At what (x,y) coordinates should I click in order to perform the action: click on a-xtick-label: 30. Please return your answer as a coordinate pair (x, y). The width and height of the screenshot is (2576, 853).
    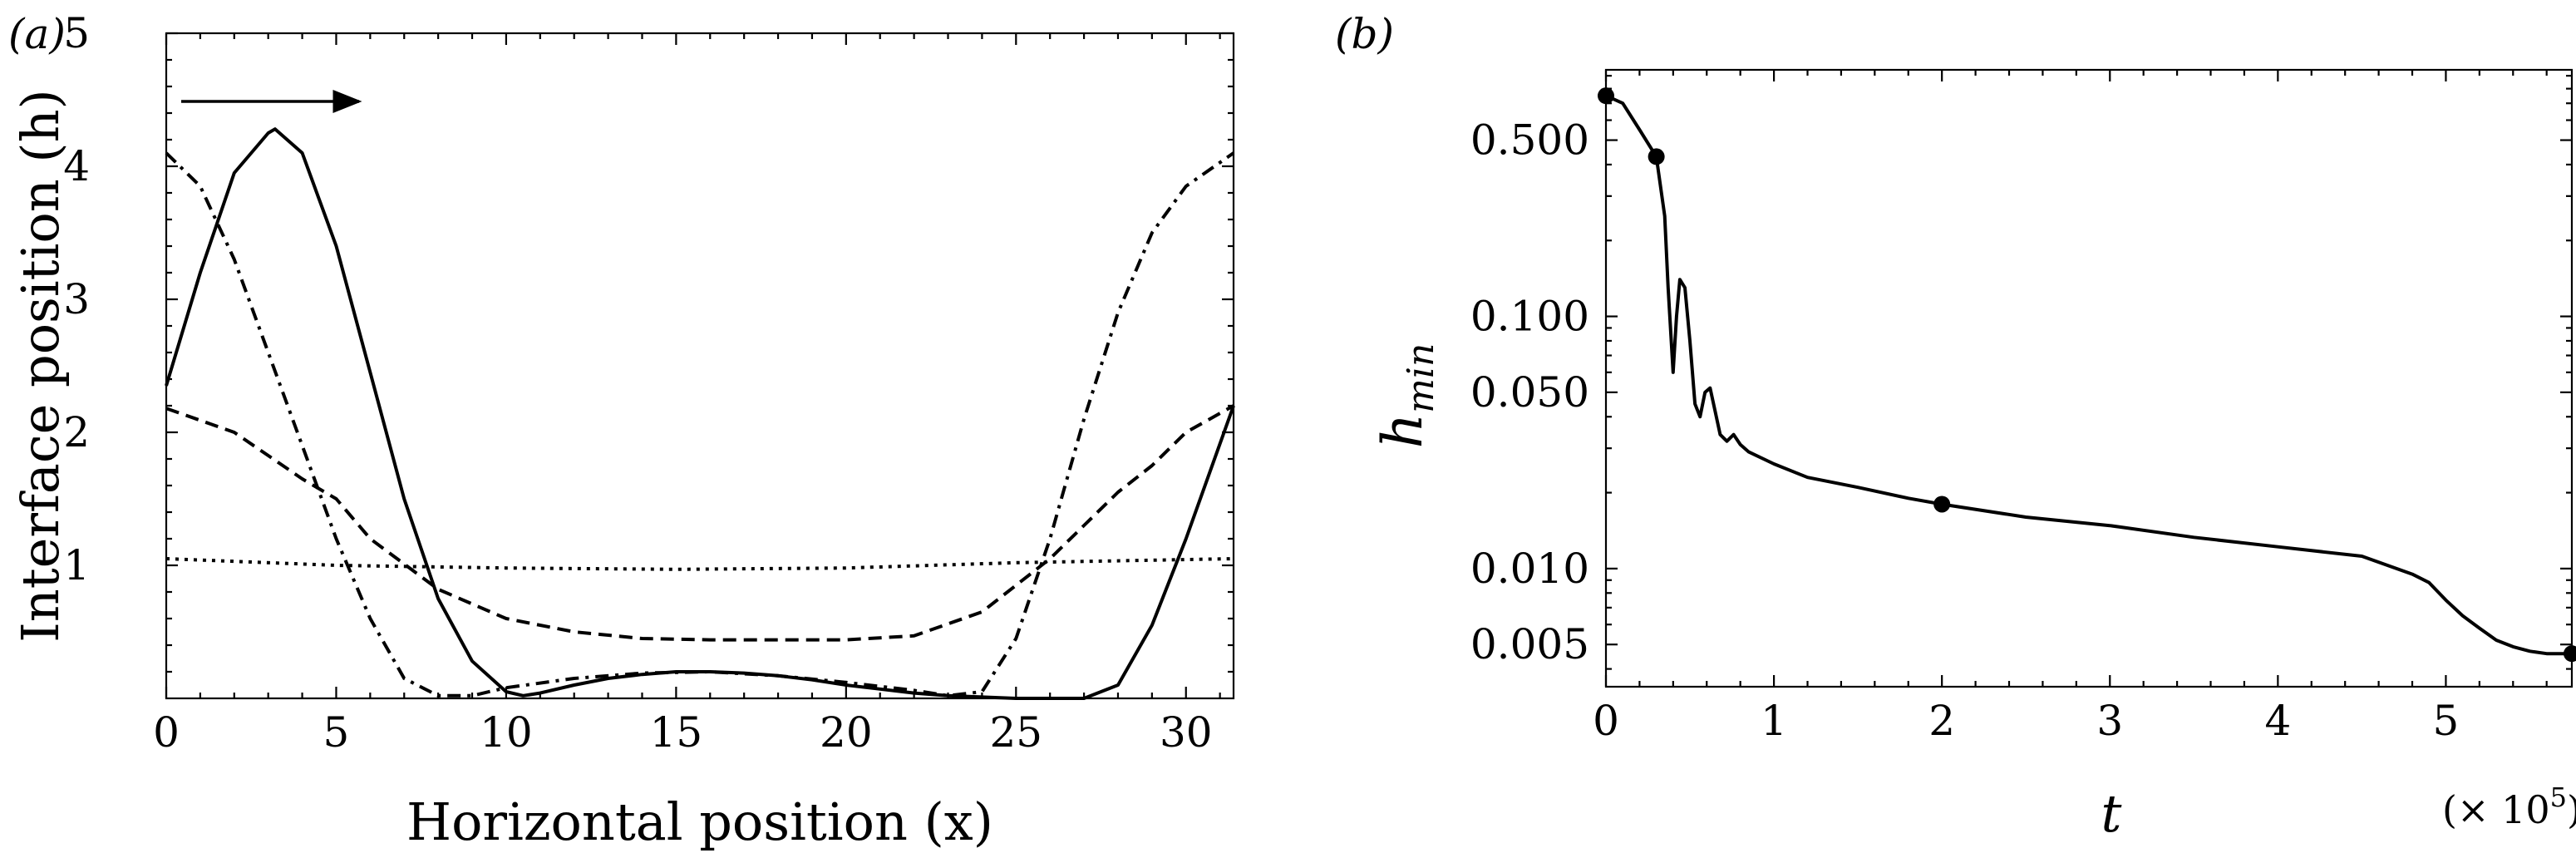
    Looking at the image, I should click on (1186, 732).